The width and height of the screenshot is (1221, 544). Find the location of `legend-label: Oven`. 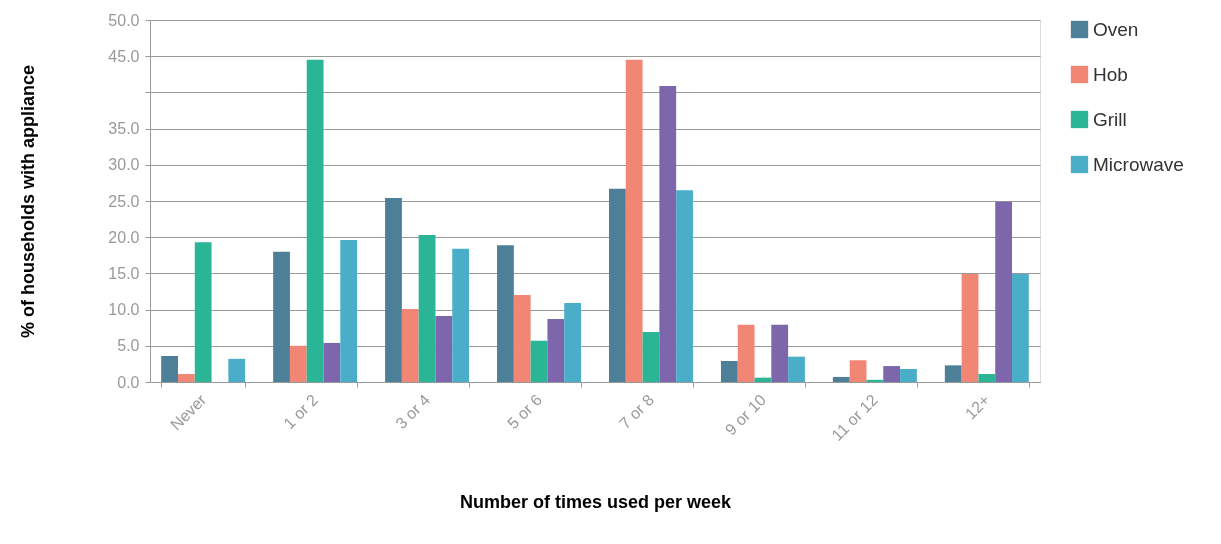

legend-label: Oven is located at coordinates (1116, 29).